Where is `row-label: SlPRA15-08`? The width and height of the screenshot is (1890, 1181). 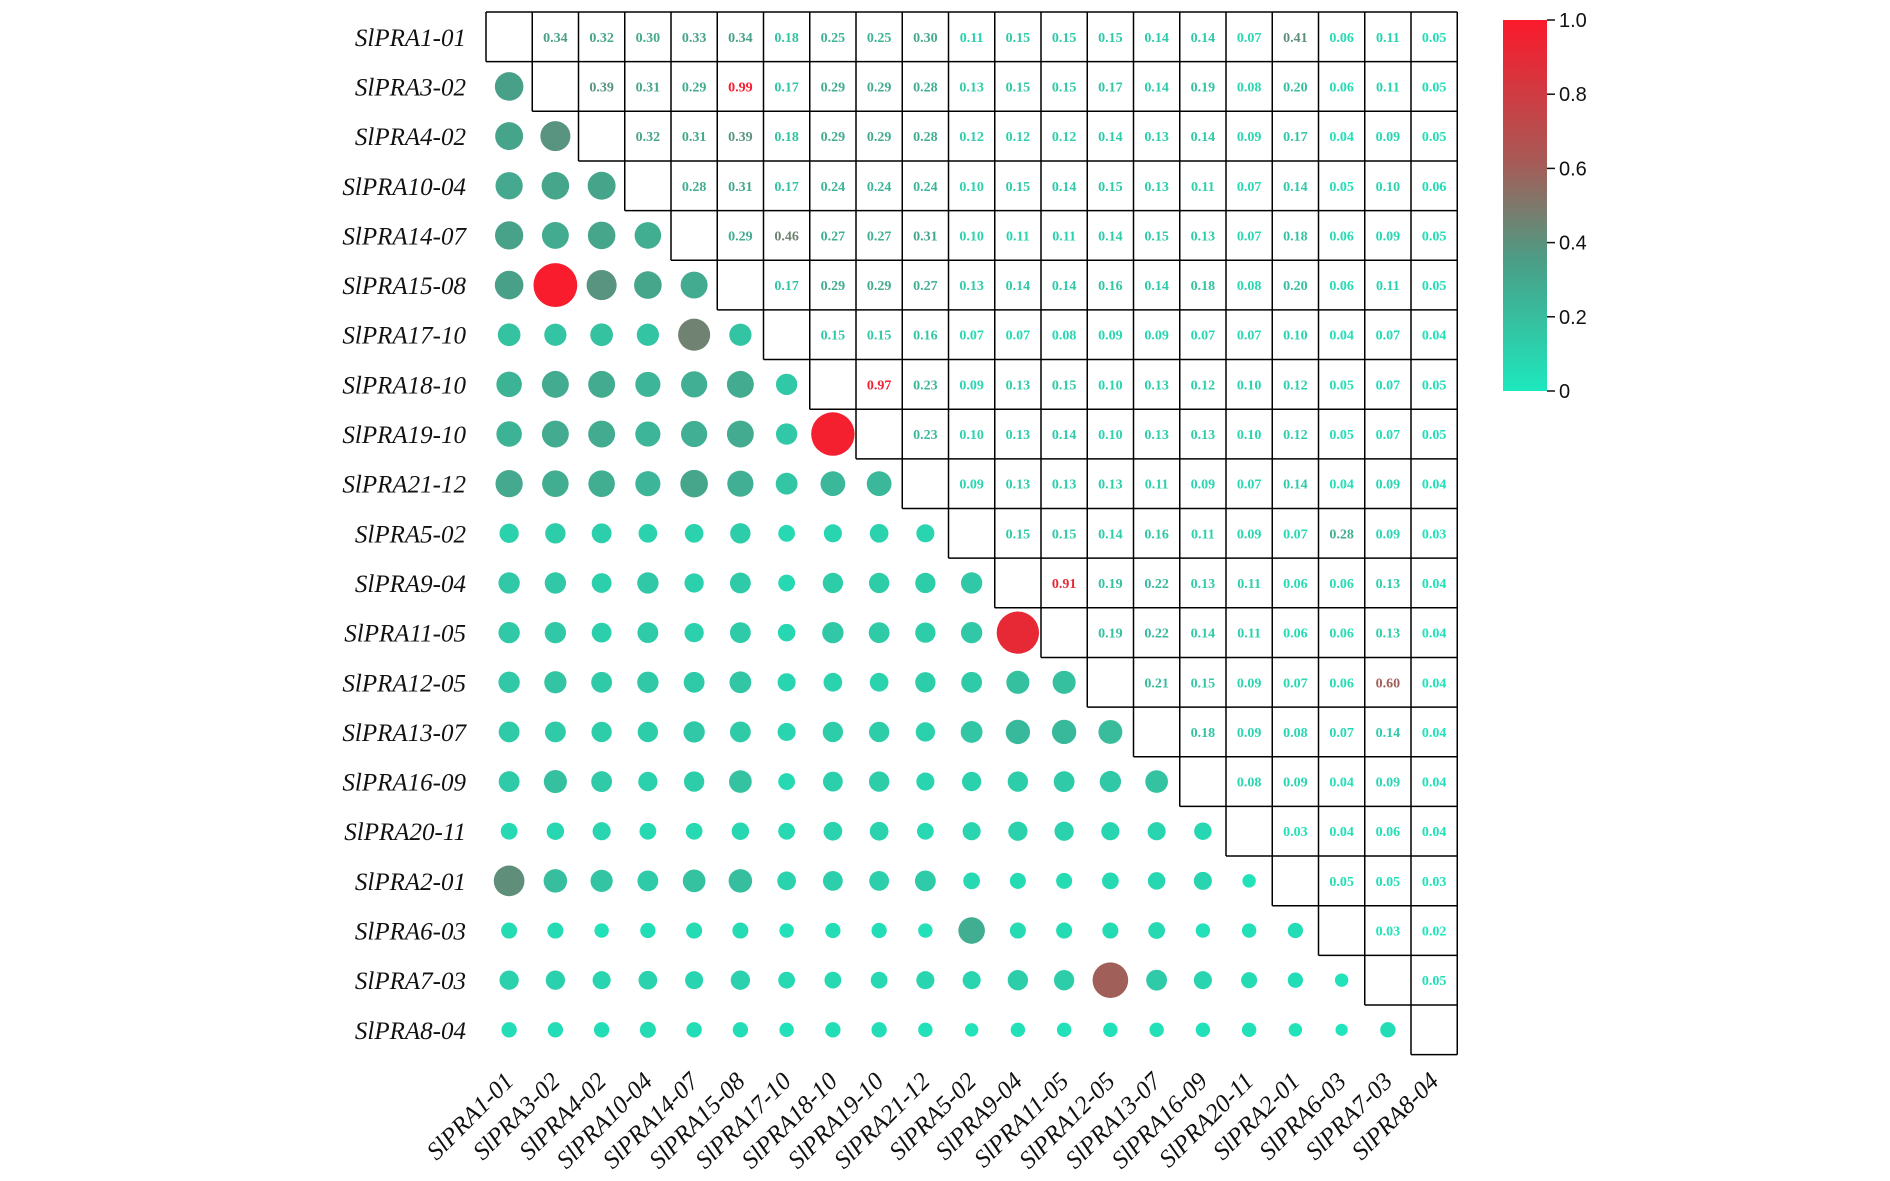
row-label: SlPRA15-08 is located at coordinates (404, 286).